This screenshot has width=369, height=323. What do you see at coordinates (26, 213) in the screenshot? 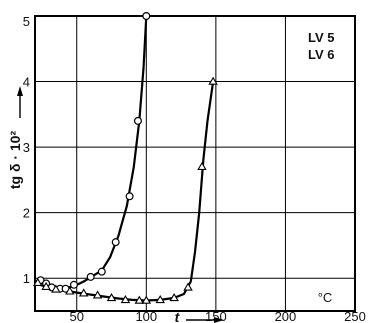
I see `y-tick-label: 2` at bounding box center [26, 213].